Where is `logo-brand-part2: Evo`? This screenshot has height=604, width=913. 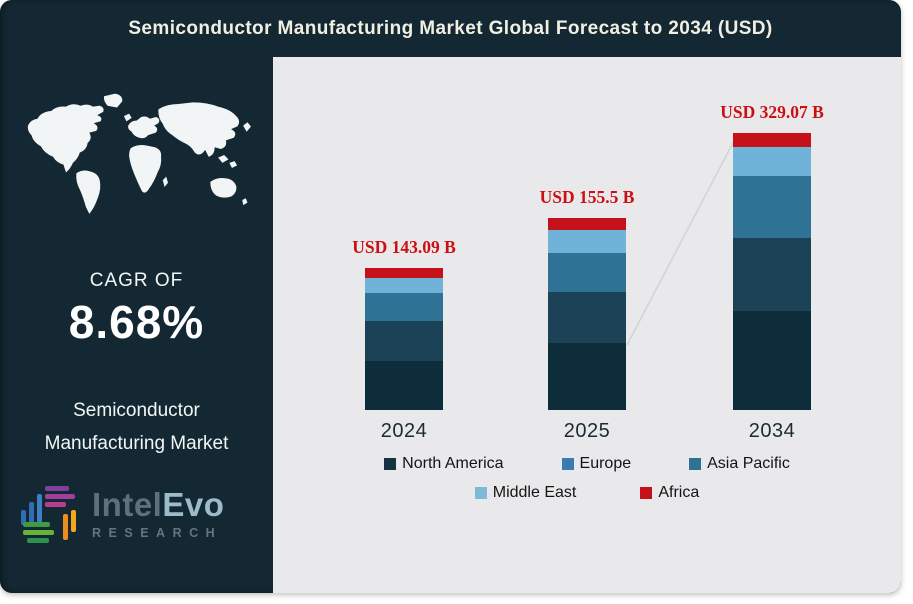
logo-brand-part2: Evo is located at coordinates (193, 504).